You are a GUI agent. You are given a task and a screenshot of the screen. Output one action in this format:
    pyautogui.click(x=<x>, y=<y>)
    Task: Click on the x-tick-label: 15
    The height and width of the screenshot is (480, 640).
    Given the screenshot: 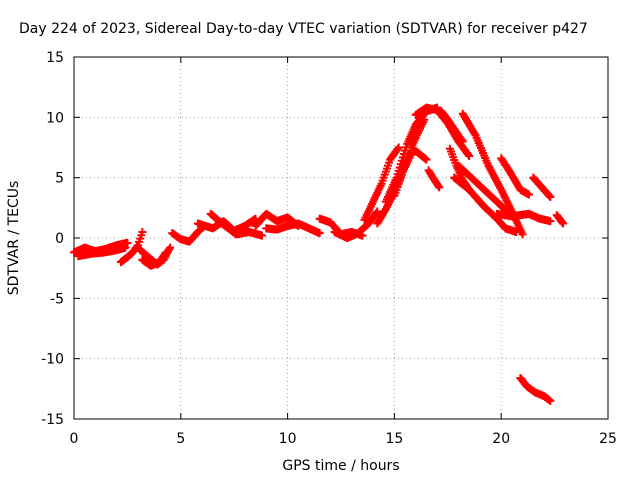 What is the action you would take?
    pyautogui.click(x=394, y=439)
    